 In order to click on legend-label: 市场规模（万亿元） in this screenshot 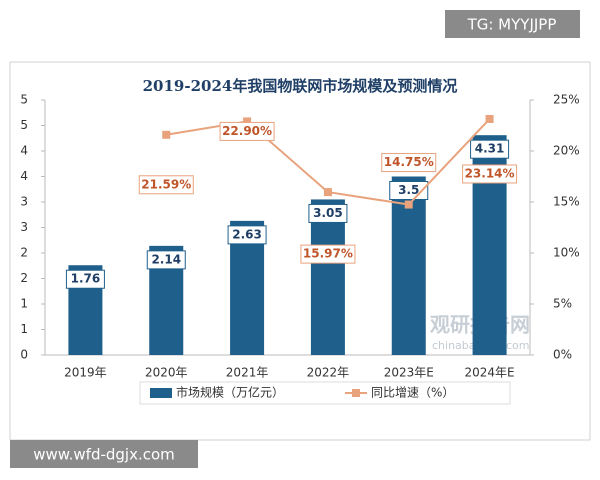, I will do `click(230, 392)`.